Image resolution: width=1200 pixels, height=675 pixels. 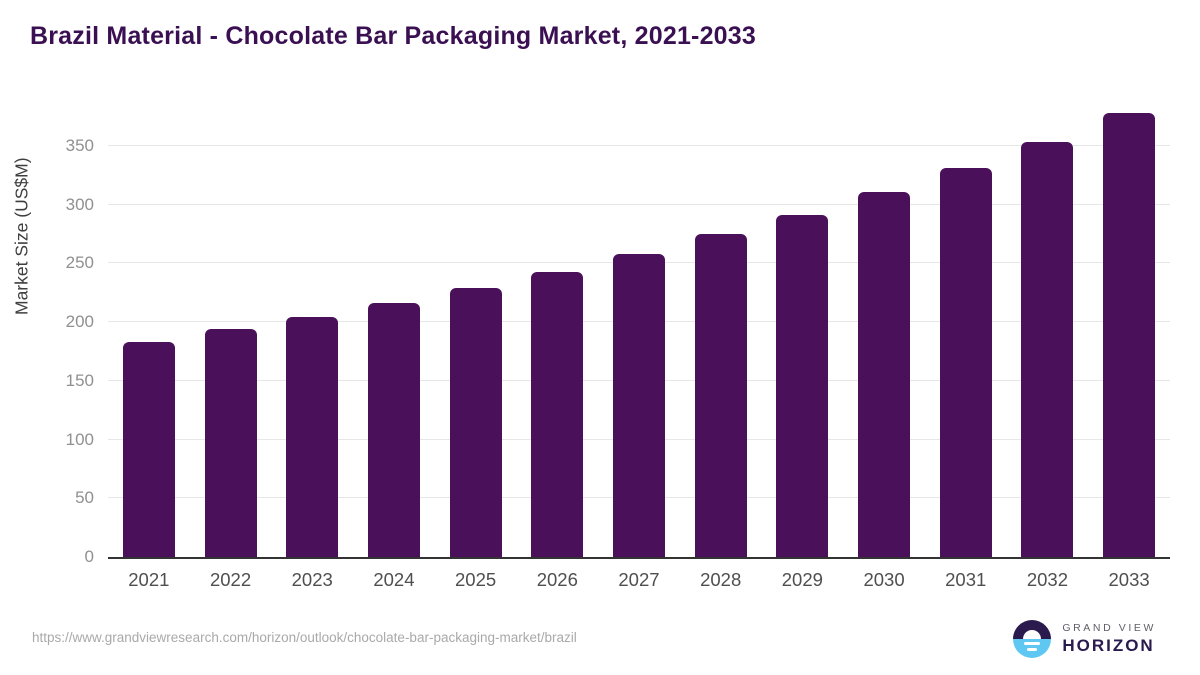 I want to click on logo-sky-half, so click(x=1032, y=629).